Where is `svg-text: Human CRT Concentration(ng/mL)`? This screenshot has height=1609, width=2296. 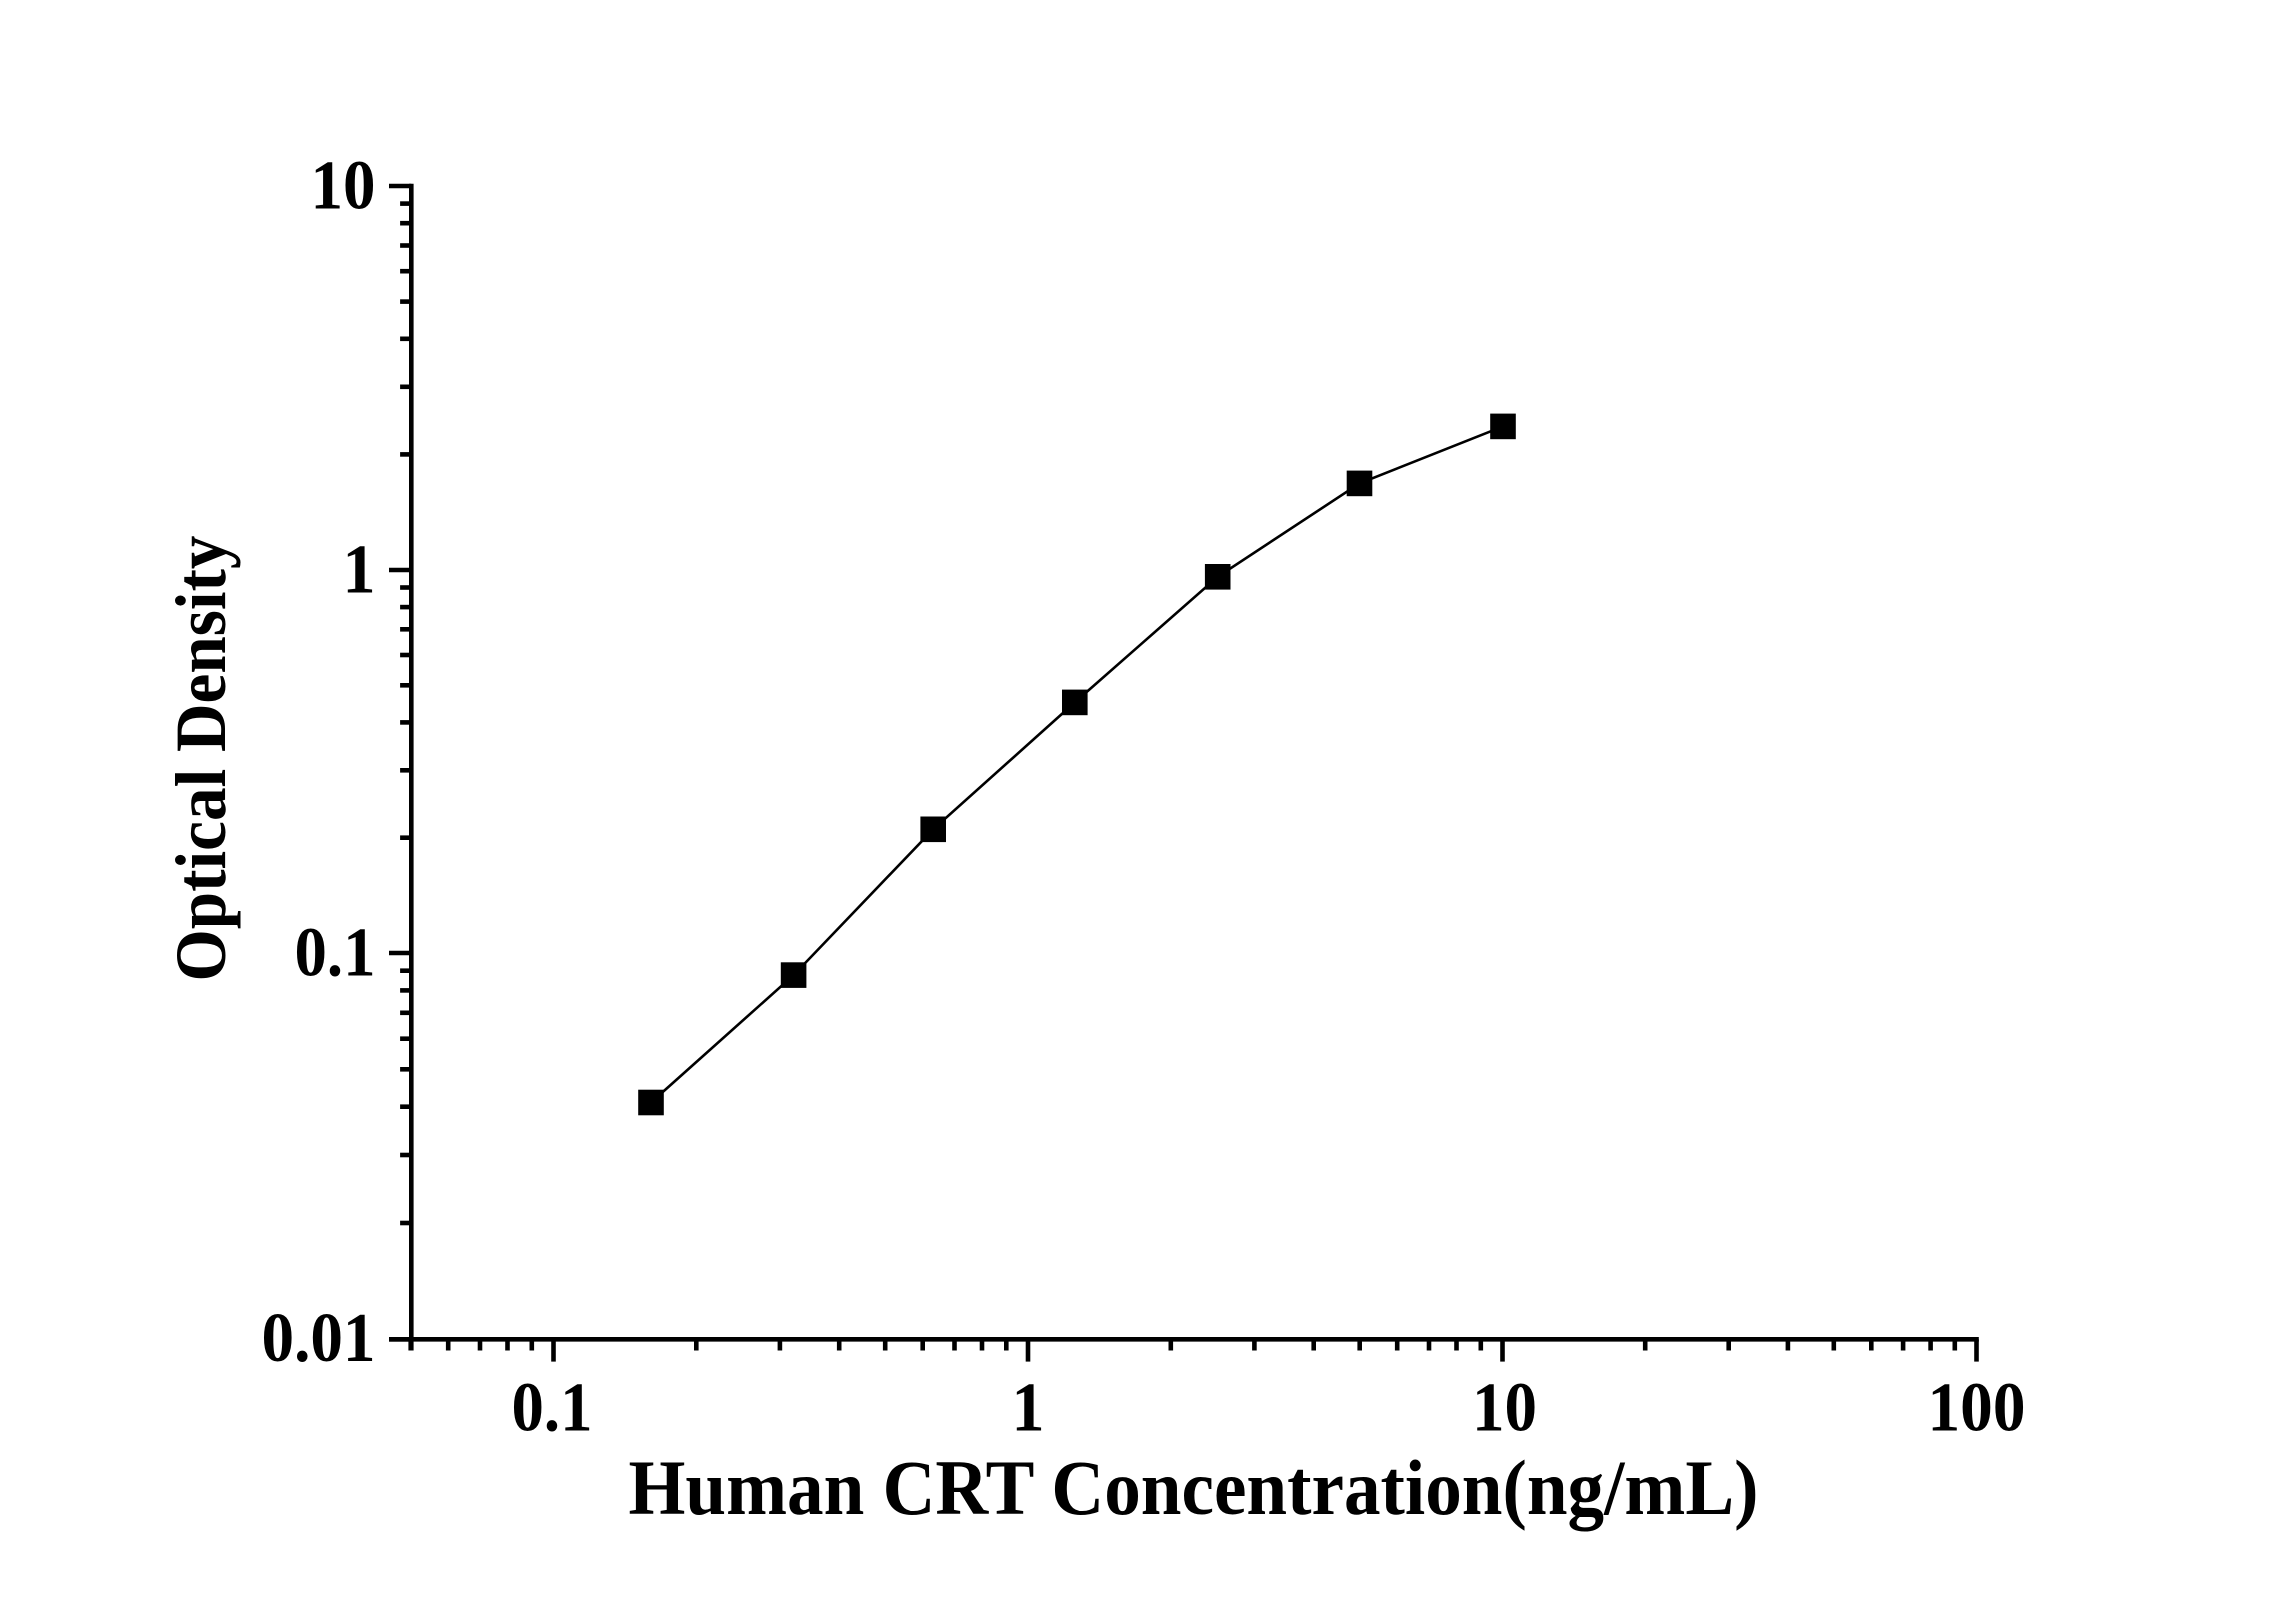 svg-text: Human CRT Concentration(ng/mL) is located at coordinates (1194, 1487).